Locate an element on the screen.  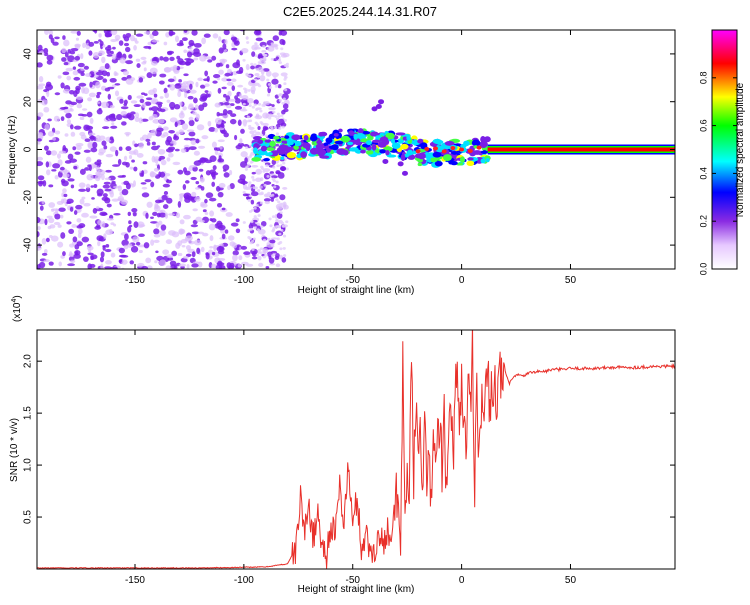
colorbar-ticks: 0.0 0.2 0.4 0.6 0.8 is located at coordinates (717, 173).